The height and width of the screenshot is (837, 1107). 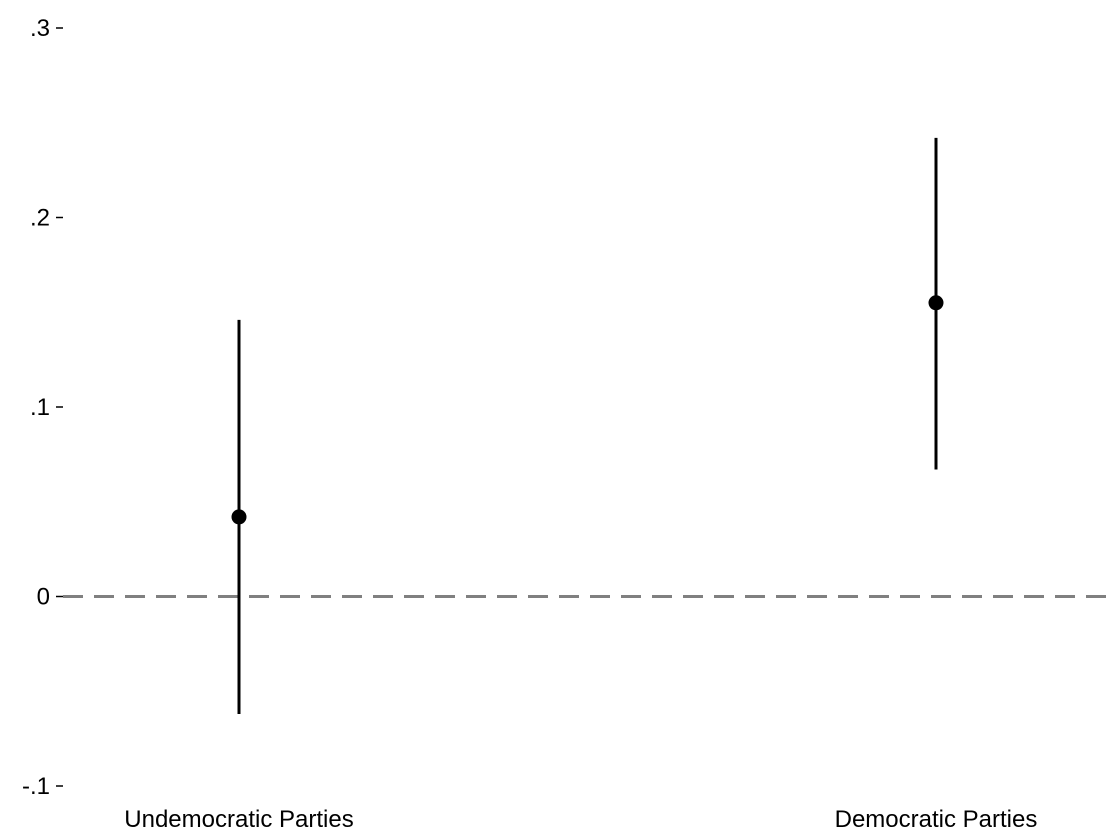 I want to click on y-axis: -.1 0 .1 .2 .3, so click(x=42, y=407).